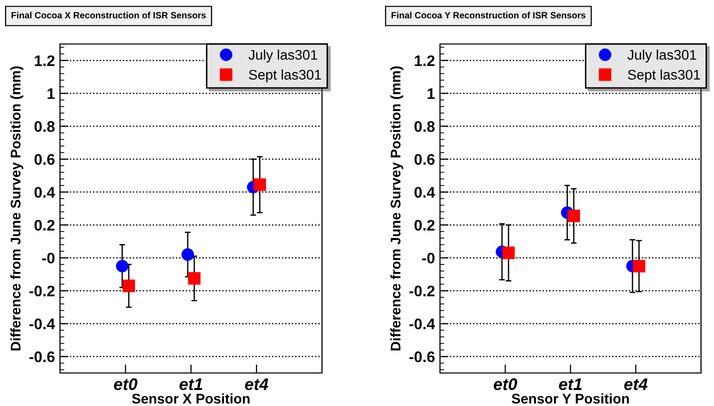  I want to click on x-axis-title: Sensor X Position, so click(191, 398).